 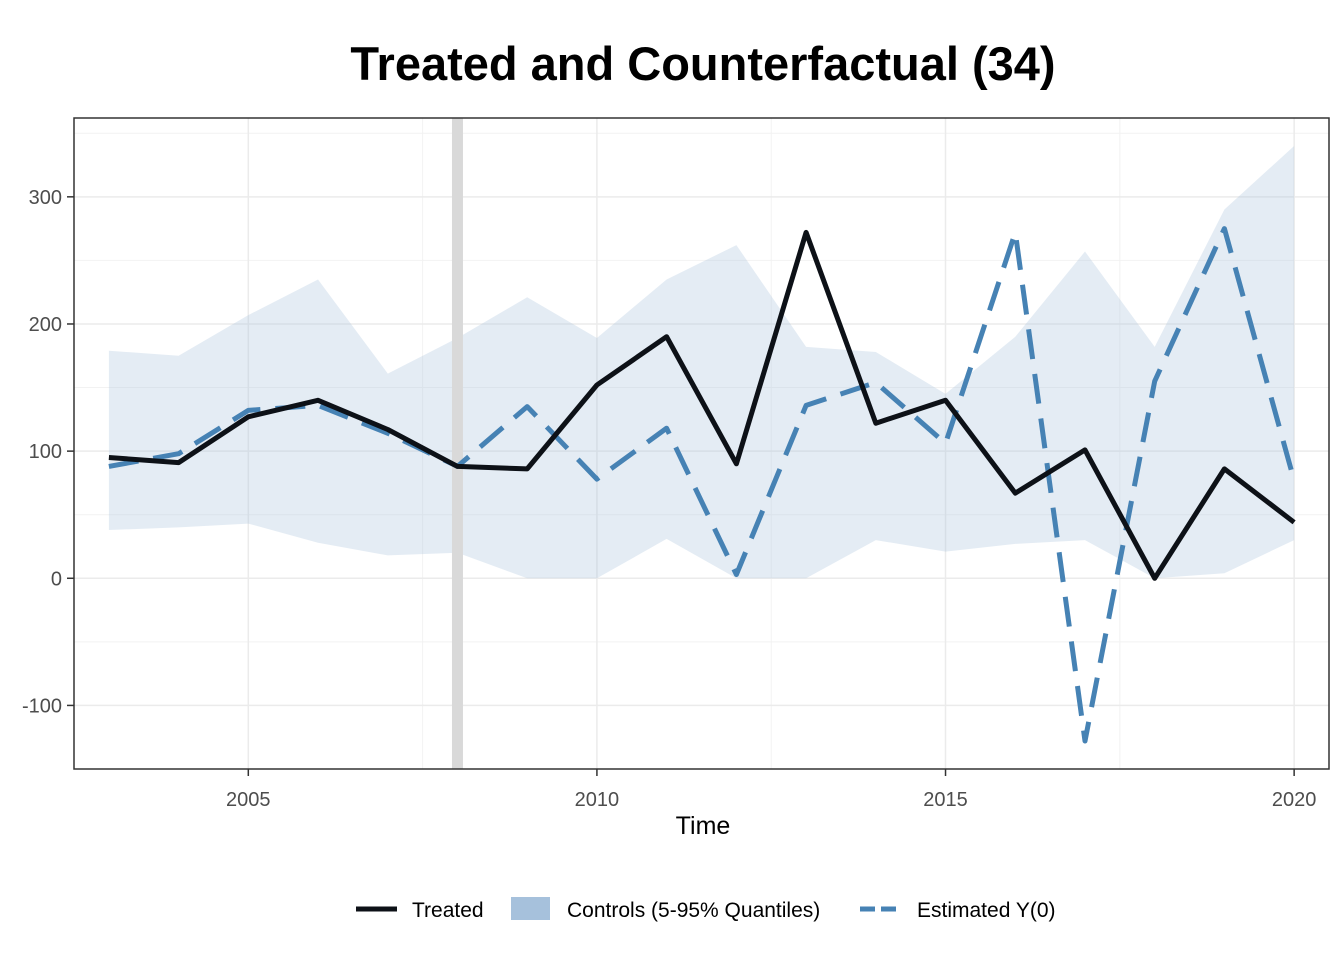 I want to click on x-axis: 2005 2010 2015 2020, so click(x=771, y=790).